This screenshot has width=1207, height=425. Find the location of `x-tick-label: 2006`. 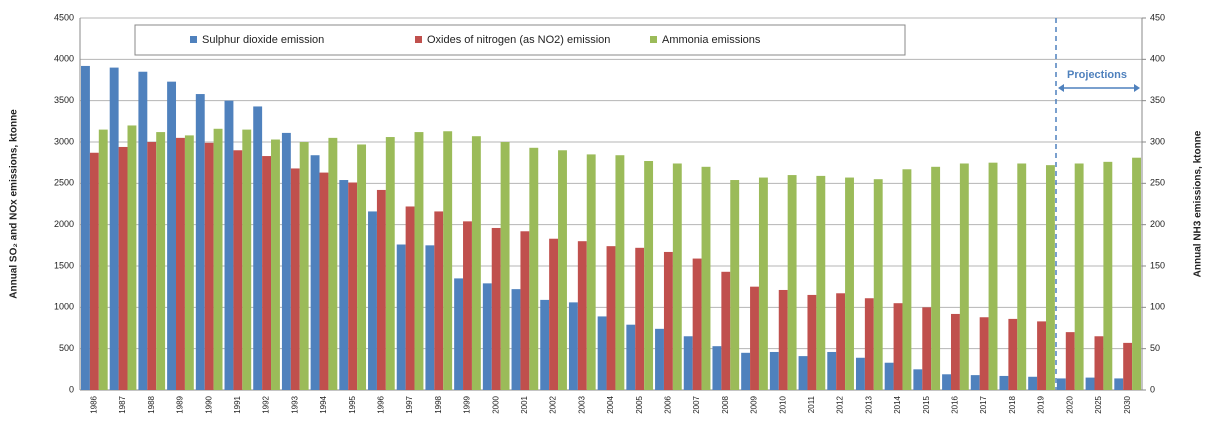

x-tick-label: 2006 is located at coordinates (668, 404).